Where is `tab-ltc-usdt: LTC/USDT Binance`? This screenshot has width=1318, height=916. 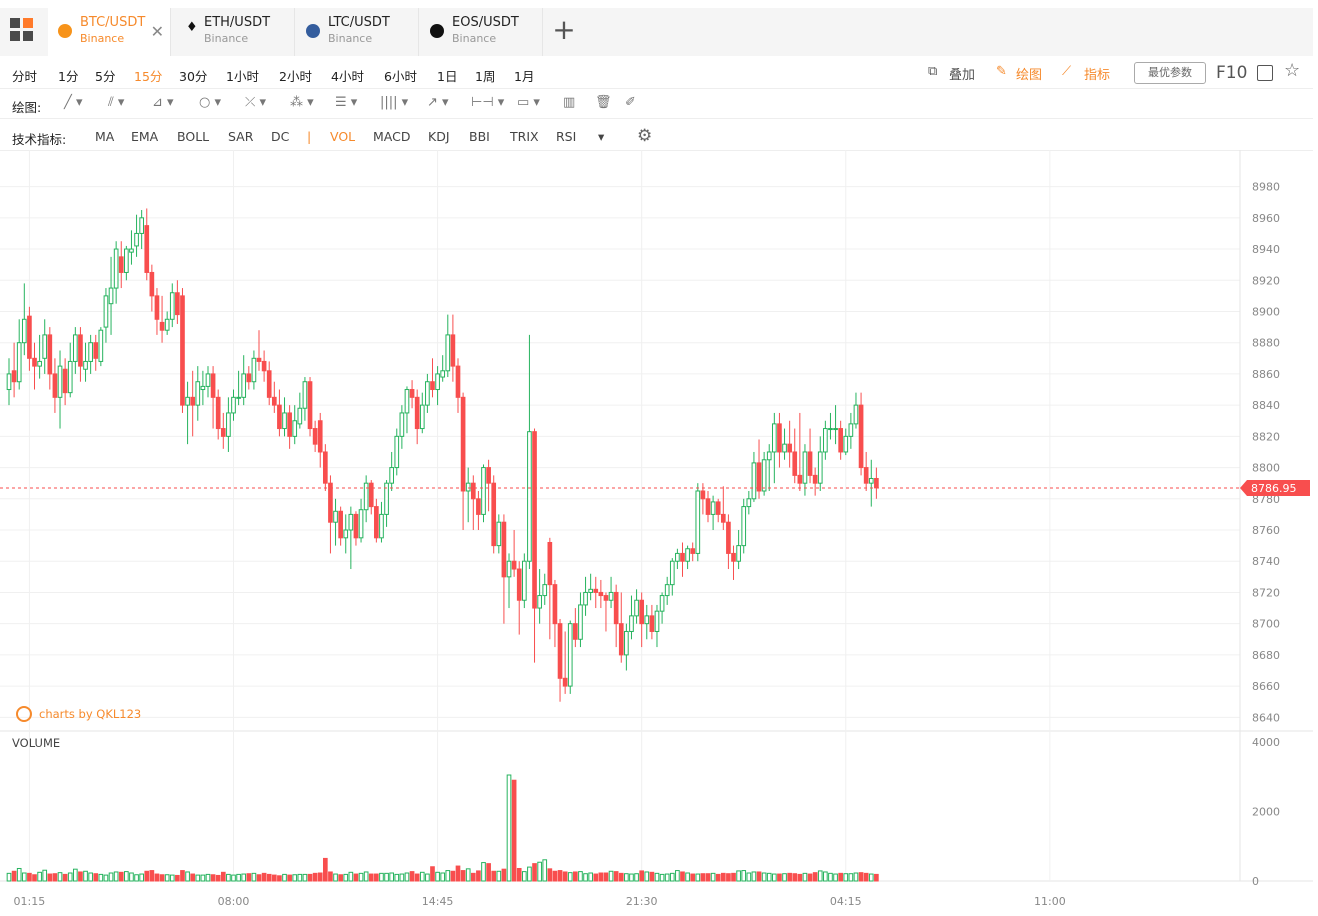
tab-ltc-usdt: LTC/USDT Binance is located at coordinates (357, 32).